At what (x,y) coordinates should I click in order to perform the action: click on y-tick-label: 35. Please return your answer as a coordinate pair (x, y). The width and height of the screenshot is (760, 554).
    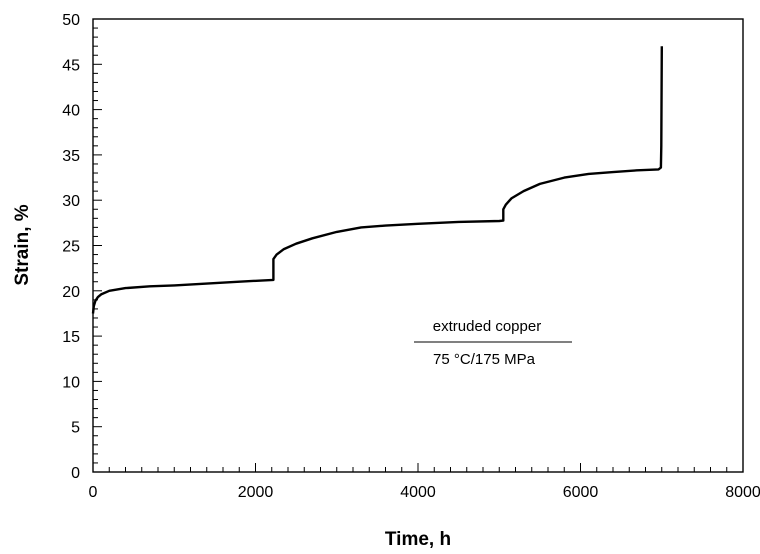
    Looking at the image, I should click on (71, 156).